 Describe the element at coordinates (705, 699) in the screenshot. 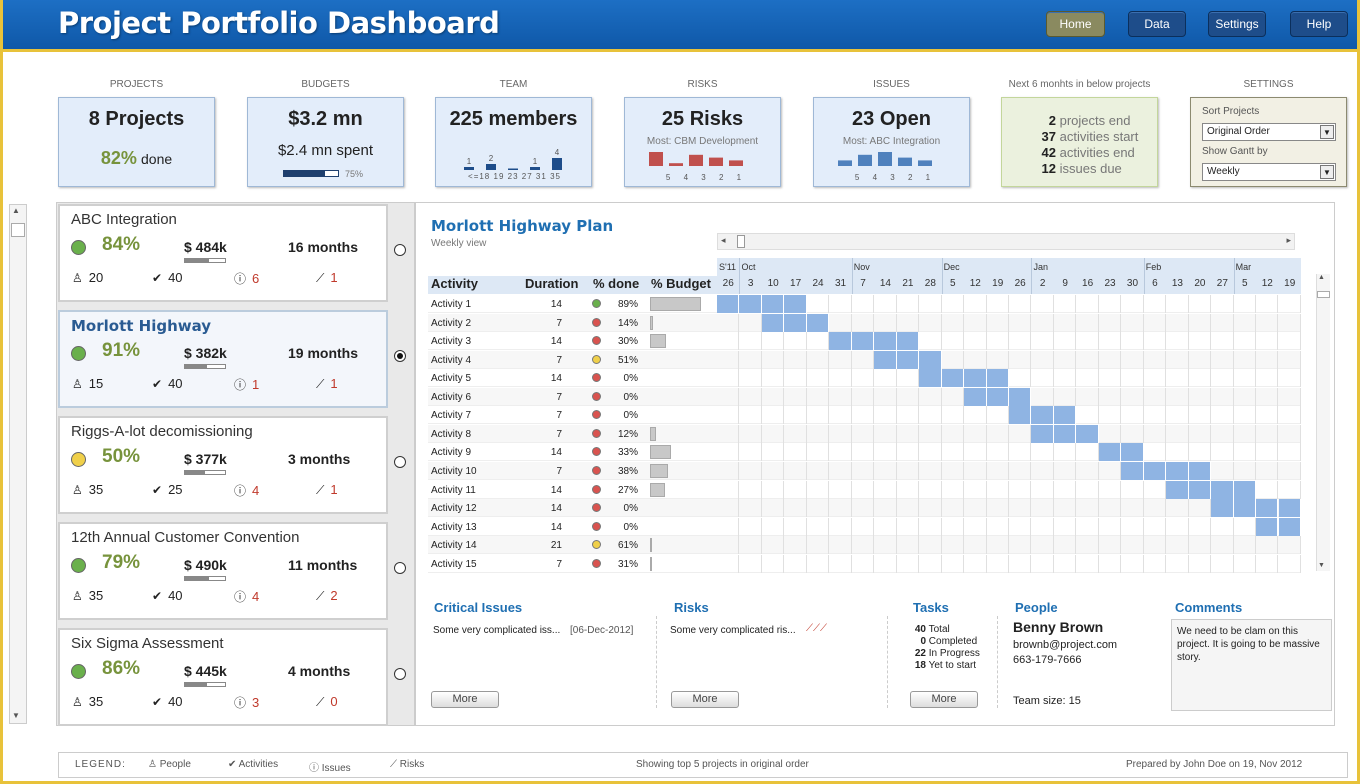

I see `risks-more-button: More` at that location.